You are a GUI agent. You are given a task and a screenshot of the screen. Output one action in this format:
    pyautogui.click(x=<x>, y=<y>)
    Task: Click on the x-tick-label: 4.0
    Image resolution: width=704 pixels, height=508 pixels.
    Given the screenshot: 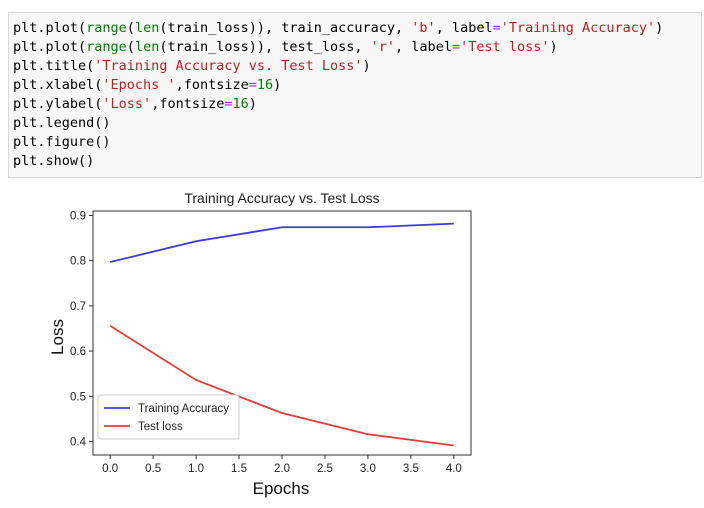 What is the action you would take?
    pyautogui.click(x=454, y=469)
    